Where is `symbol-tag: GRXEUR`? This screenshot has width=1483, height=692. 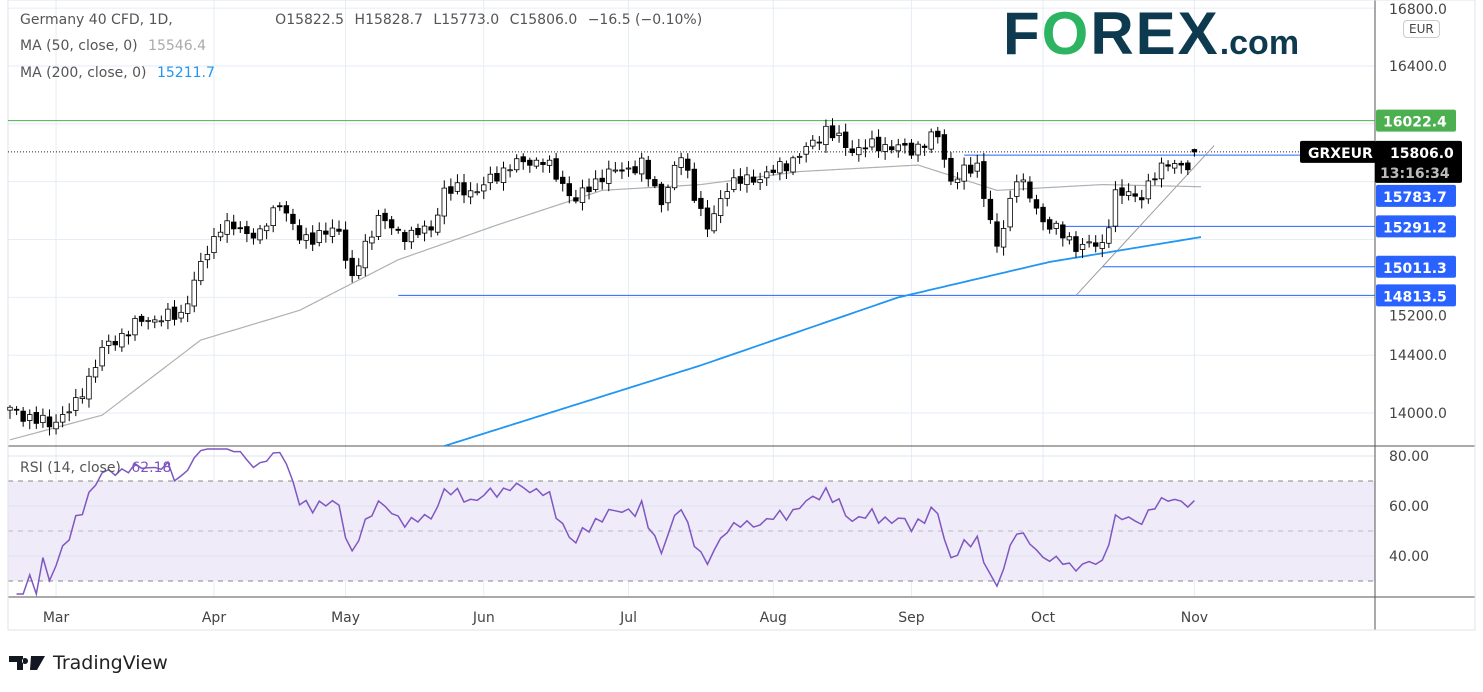 symbol-tag: GRXEUR is located at coordinates (1340, 154).